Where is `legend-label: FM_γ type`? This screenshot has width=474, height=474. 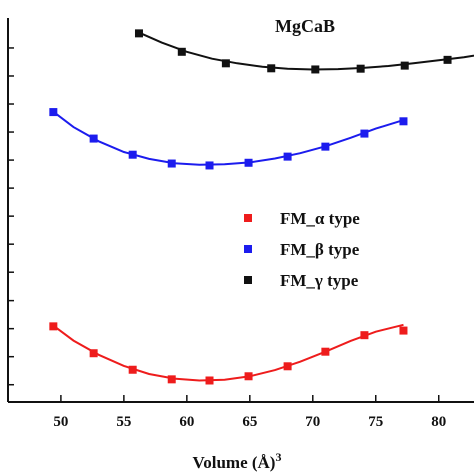
legend-label: FM_γ type is located at coordinates (319, 280).